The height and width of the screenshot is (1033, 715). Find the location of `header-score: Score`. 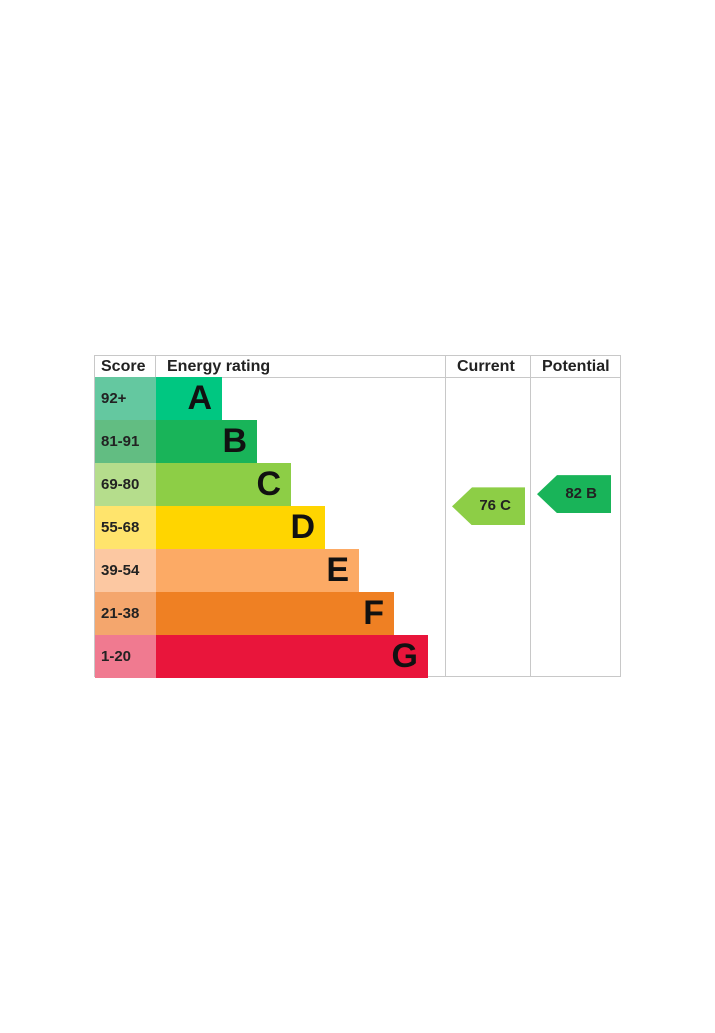

header-score: Score is located at coordinates (123, 366).